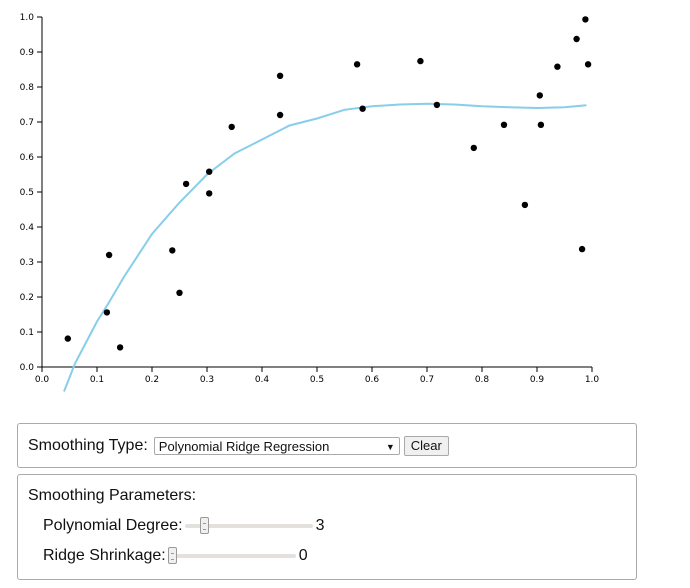 The image size is (690, 588). Describe the element at coordinates (104, 555) in the screenshot. I see `shrinkage-label: Ridge Shrinkage:` at that location.